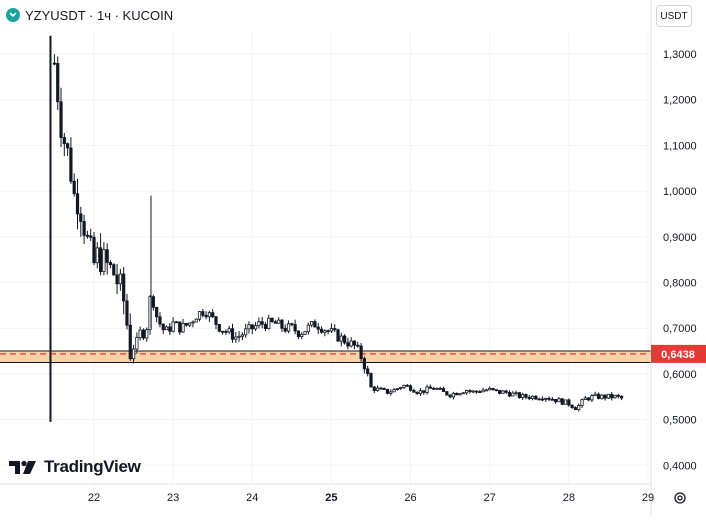 Image resolution: width=706 pixels, height=520 pixels. I want to click on y-tick-label: 1,3000, so click(680, 55).